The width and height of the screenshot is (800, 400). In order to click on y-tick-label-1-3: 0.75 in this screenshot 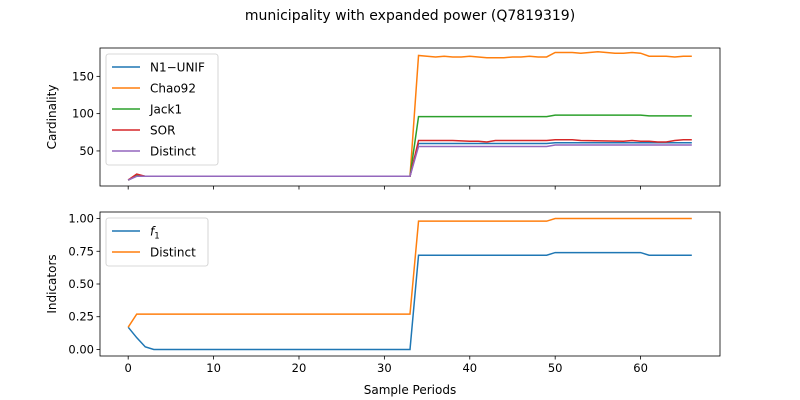, I will do `click(81, 251)`.